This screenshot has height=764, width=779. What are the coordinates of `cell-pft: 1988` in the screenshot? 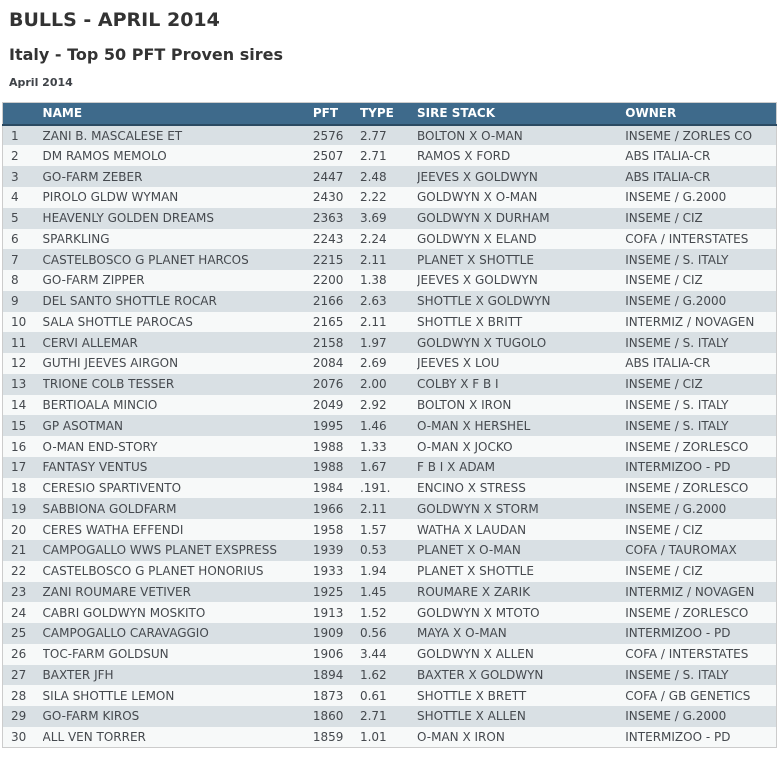 It's located at (328, 446).